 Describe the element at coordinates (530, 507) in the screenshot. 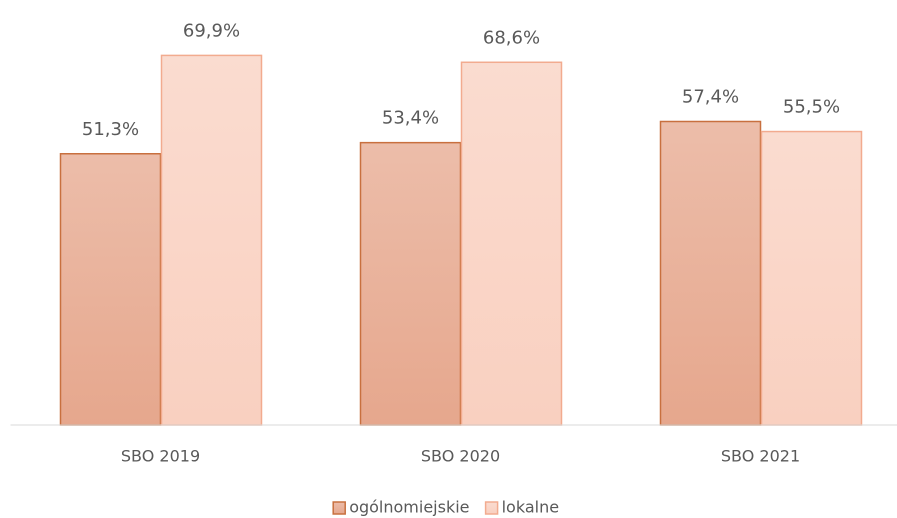

I see `legend-label: lokalne` at that location.